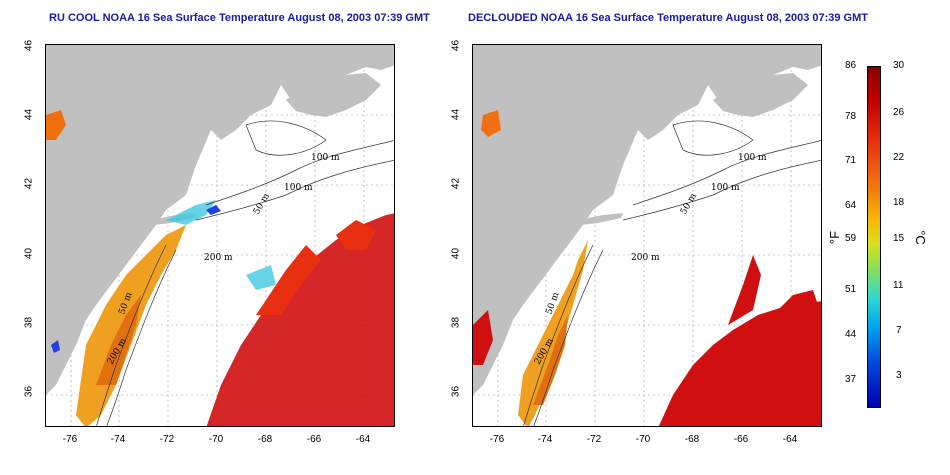 This screenshot has height=475, width=950. I want to click on colorbar-f-71: 71, so click(851, 160).